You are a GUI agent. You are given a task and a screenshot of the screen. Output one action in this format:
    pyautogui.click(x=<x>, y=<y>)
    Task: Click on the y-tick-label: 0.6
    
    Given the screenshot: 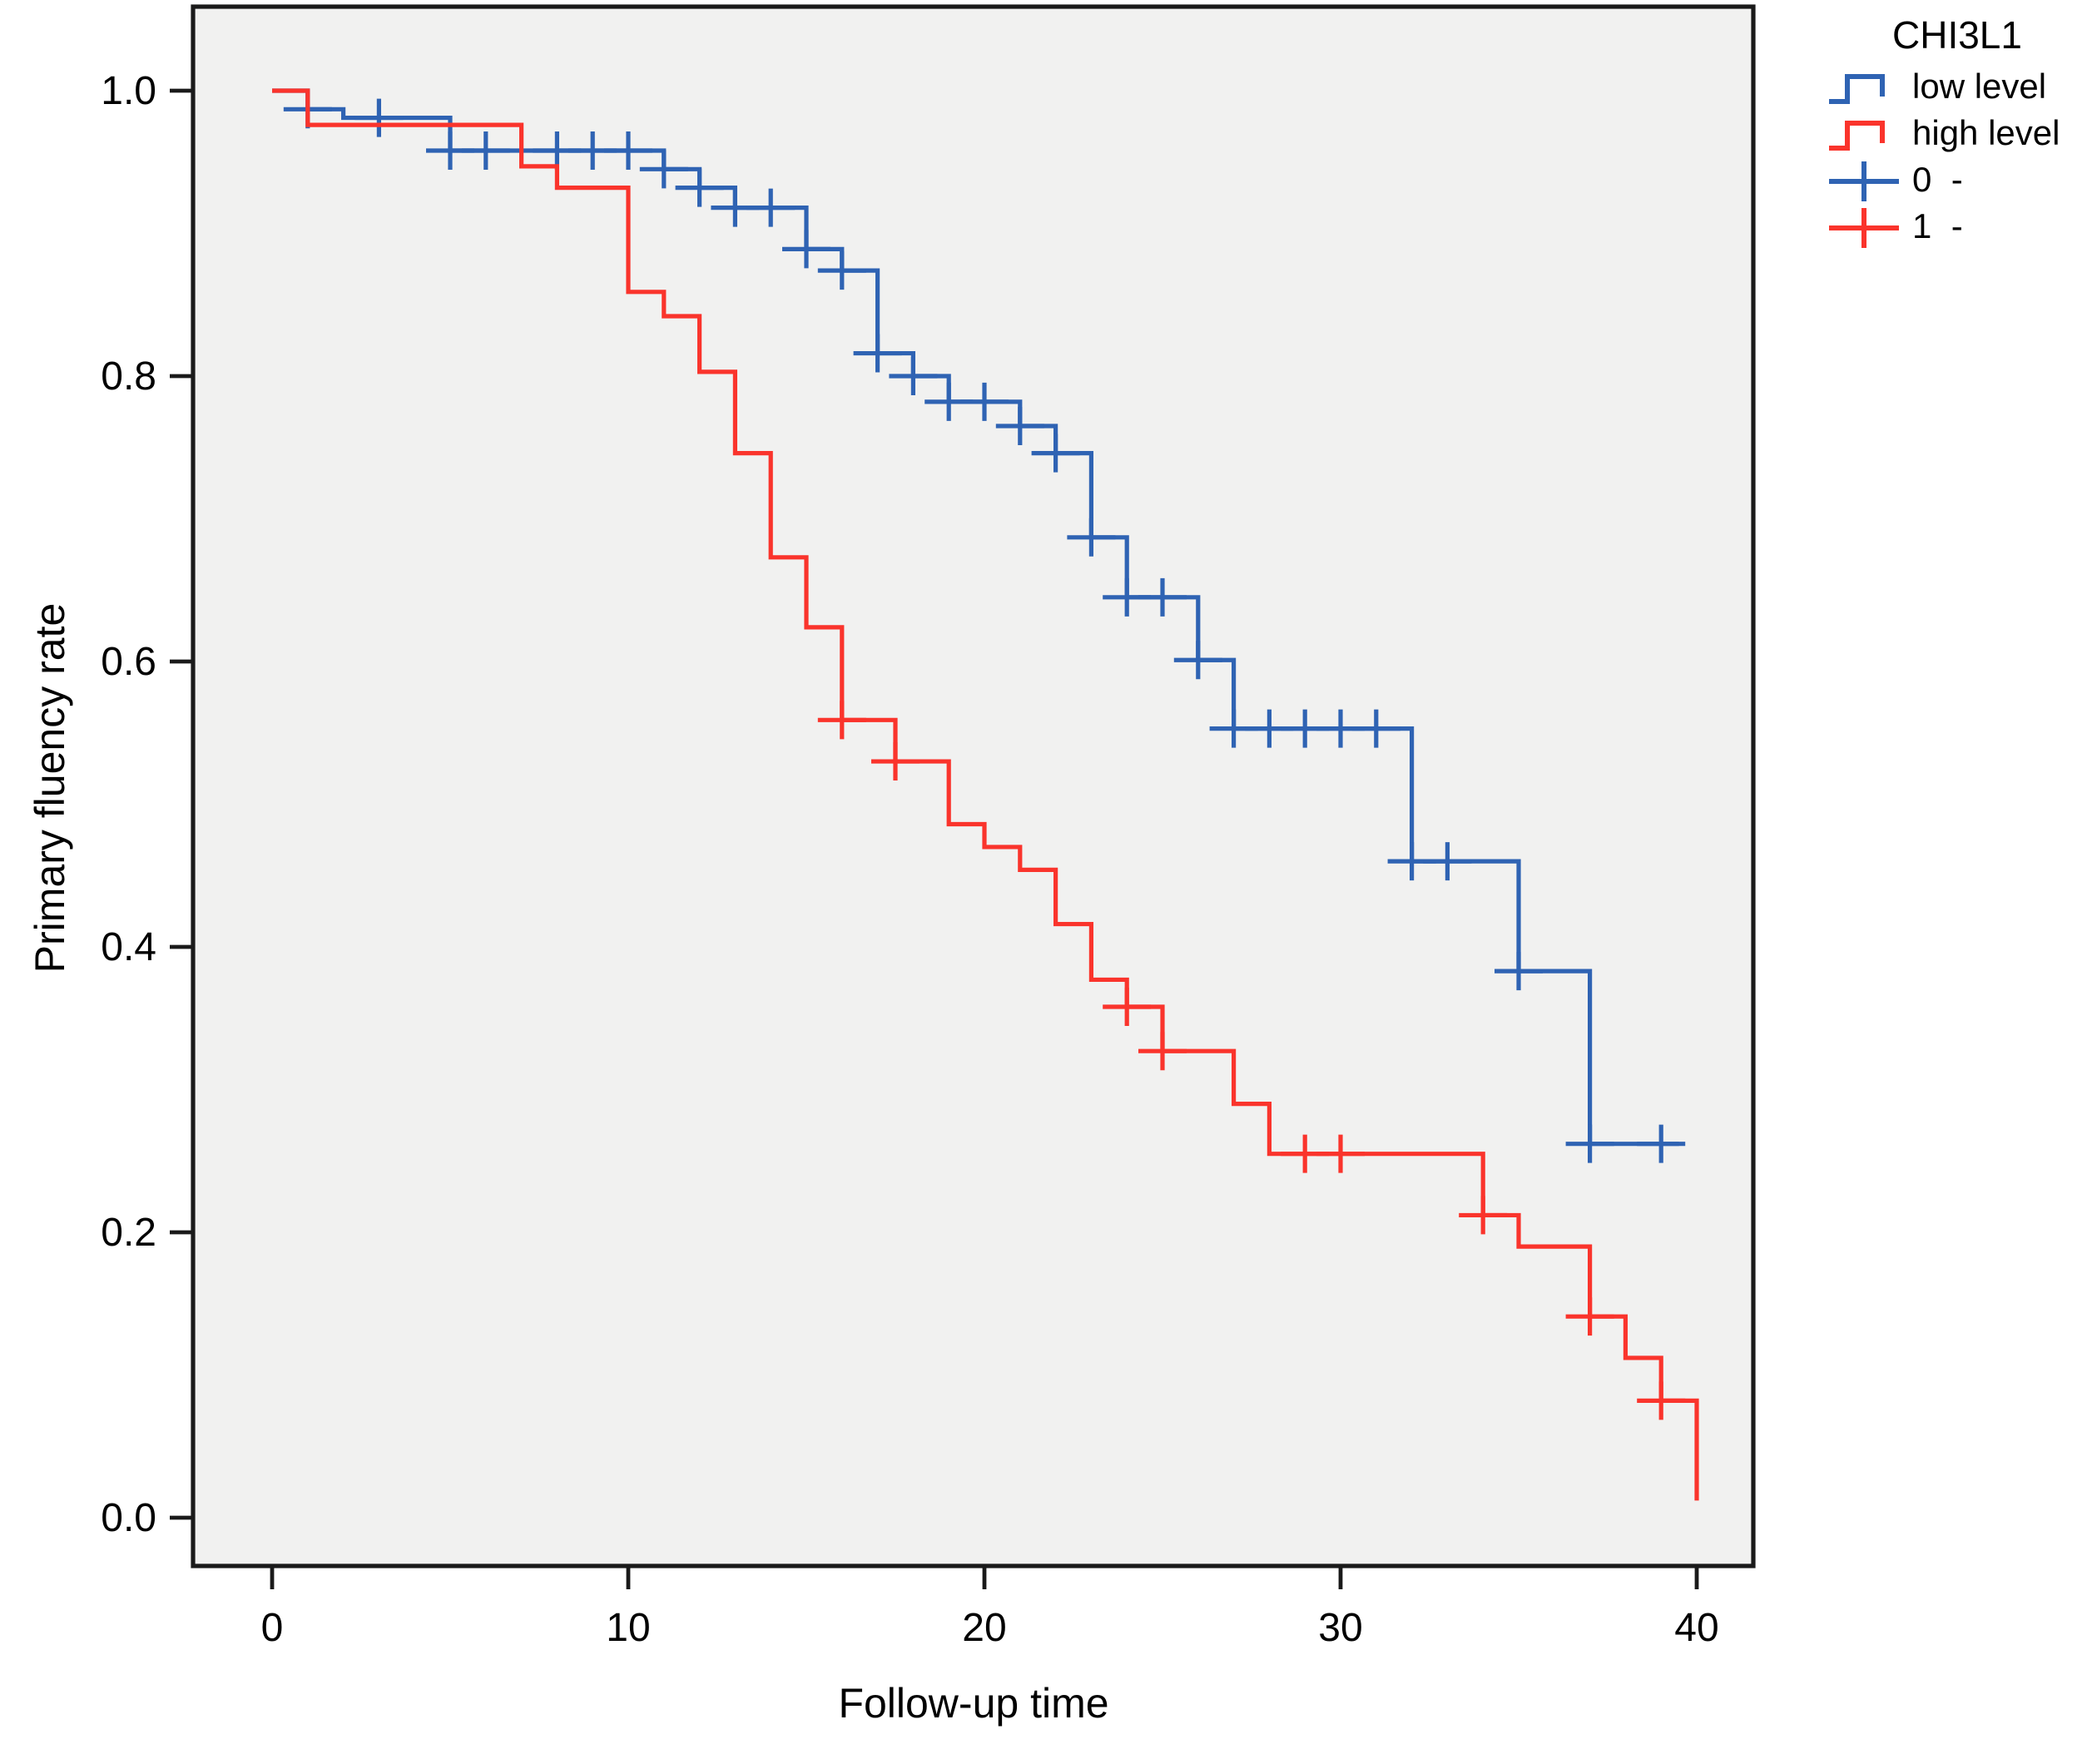 What is the action you would take?
    pyautogui.click(x=128, y=662)
    